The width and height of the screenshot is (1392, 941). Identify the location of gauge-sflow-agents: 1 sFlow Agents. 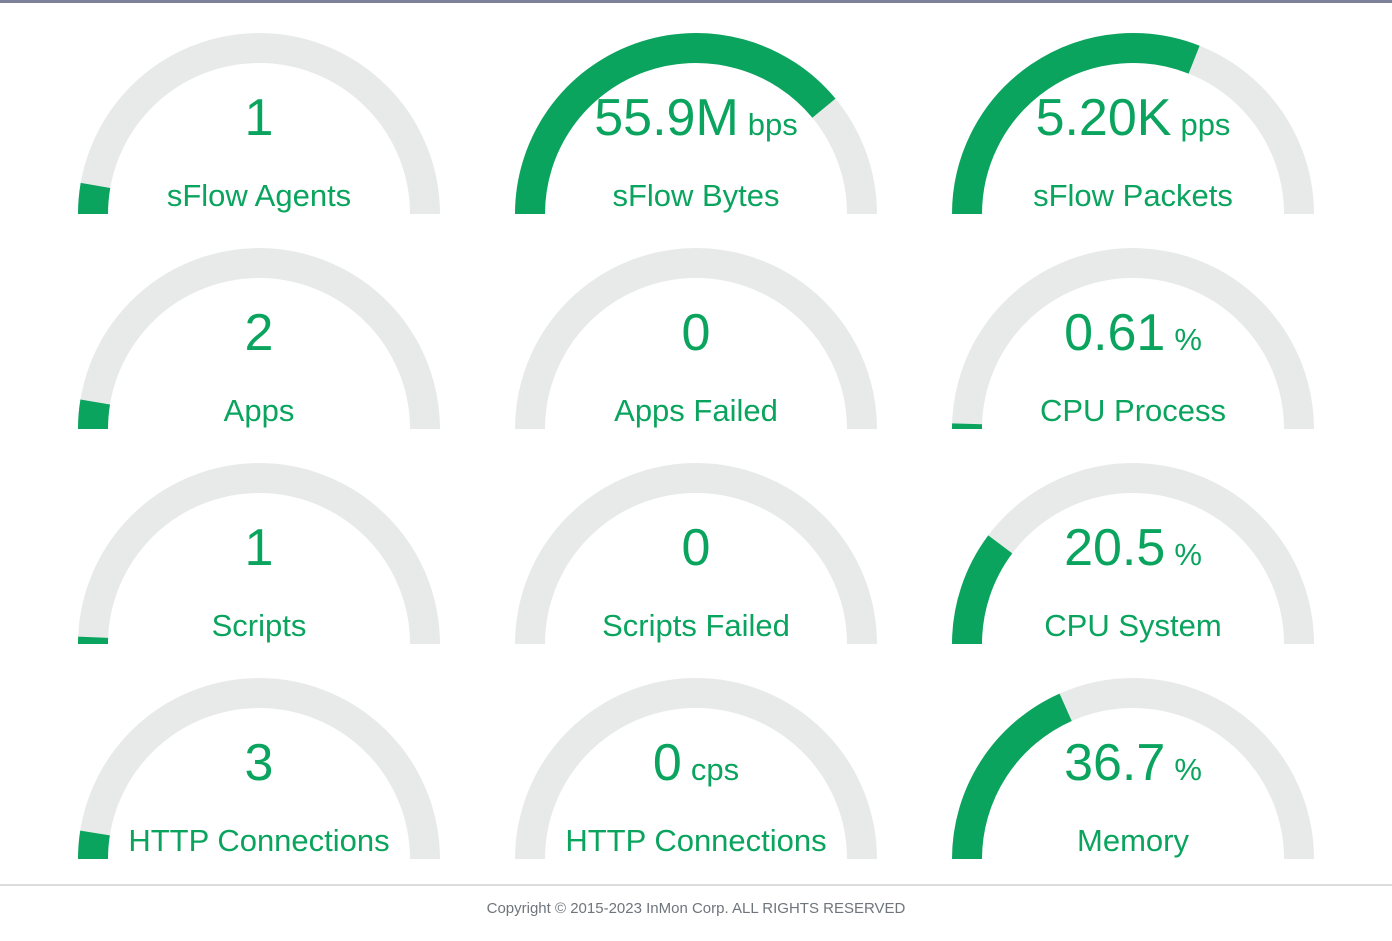
(259, 110).